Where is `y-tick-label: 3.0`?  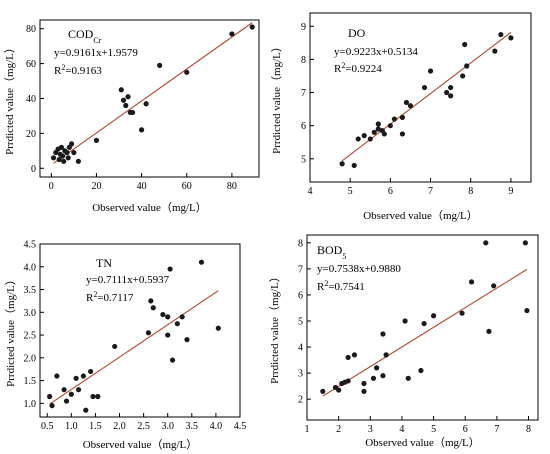
y-tick-label: 3.0 is located at coordinates (30, 313).